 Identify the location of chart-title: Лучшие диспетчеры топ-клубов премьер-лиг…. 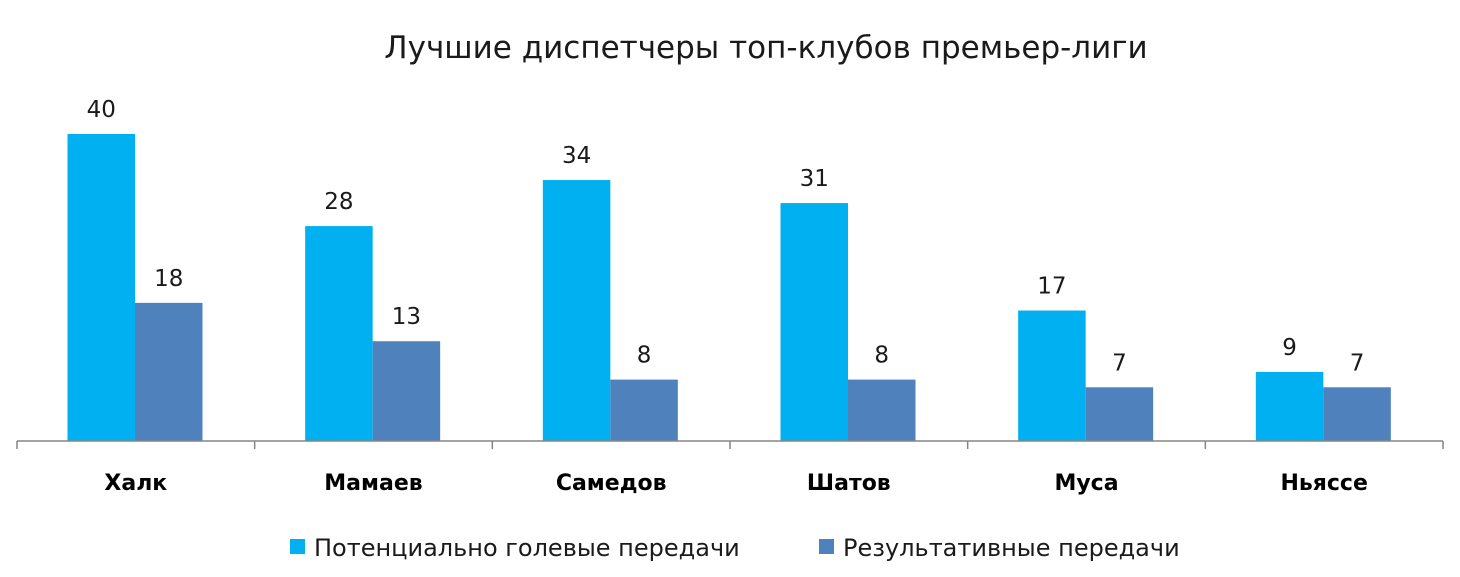
(765, 48).